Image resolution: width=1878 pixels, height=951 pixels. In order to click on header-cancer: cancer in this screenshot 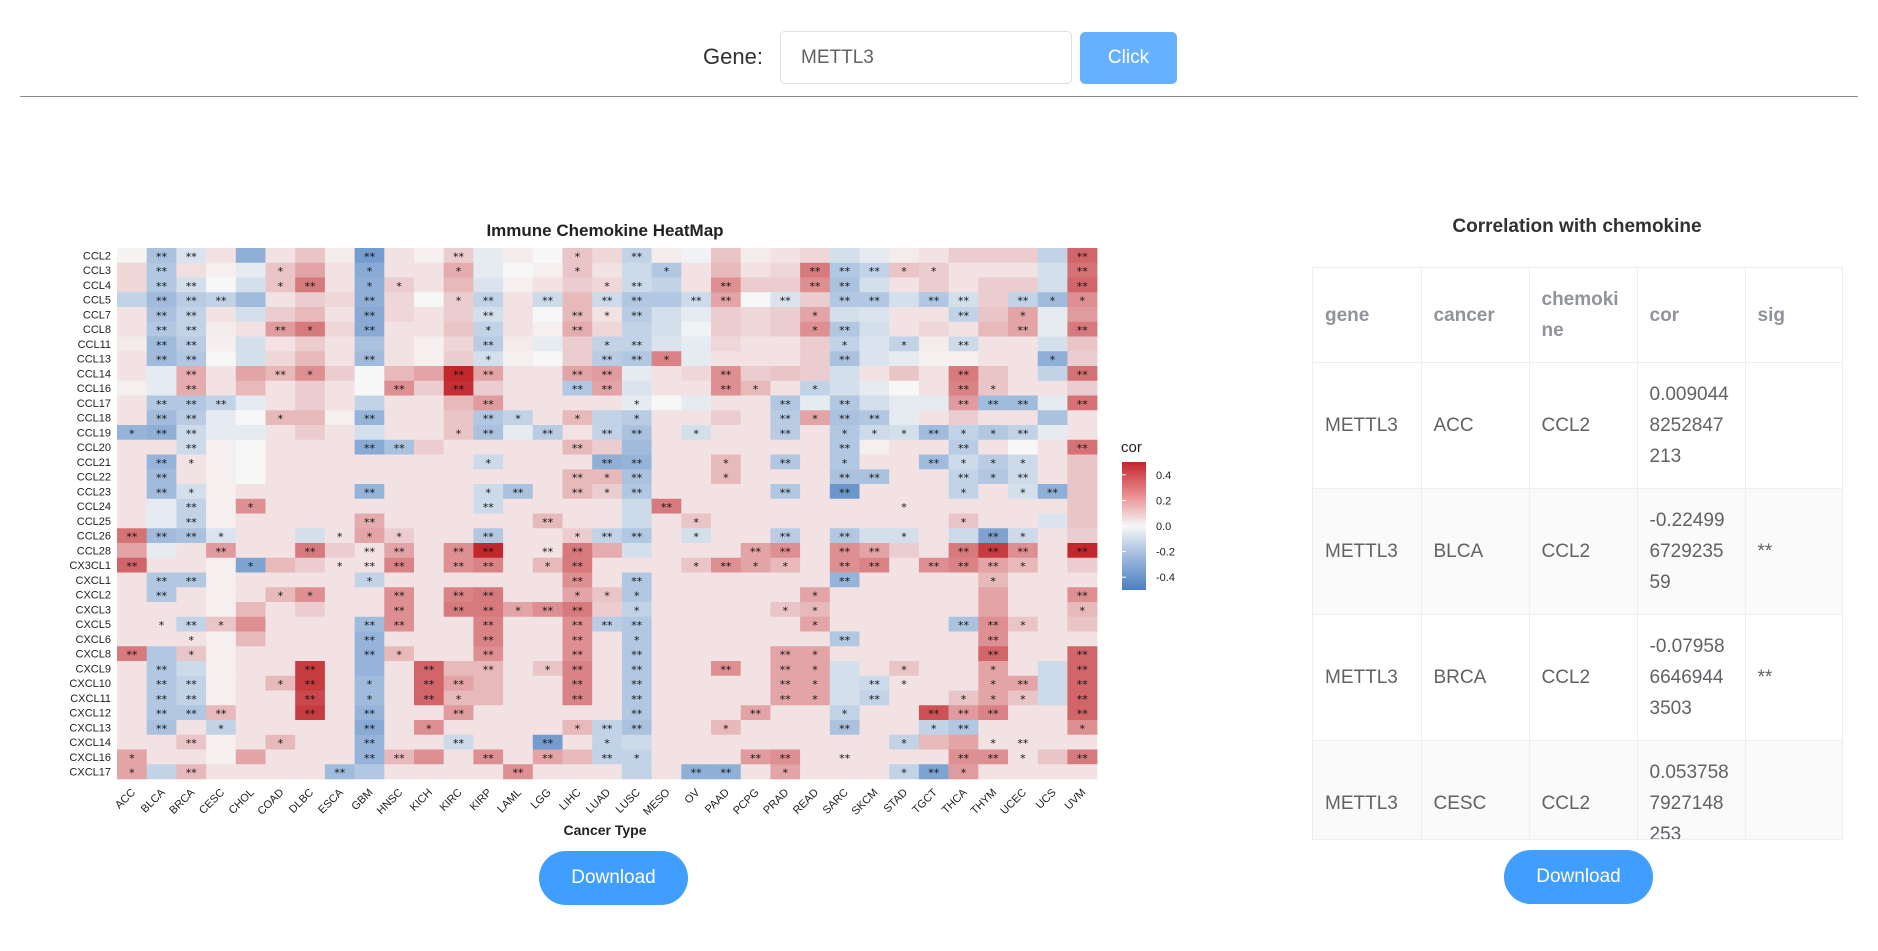, I will do `click(1475, 315)`.